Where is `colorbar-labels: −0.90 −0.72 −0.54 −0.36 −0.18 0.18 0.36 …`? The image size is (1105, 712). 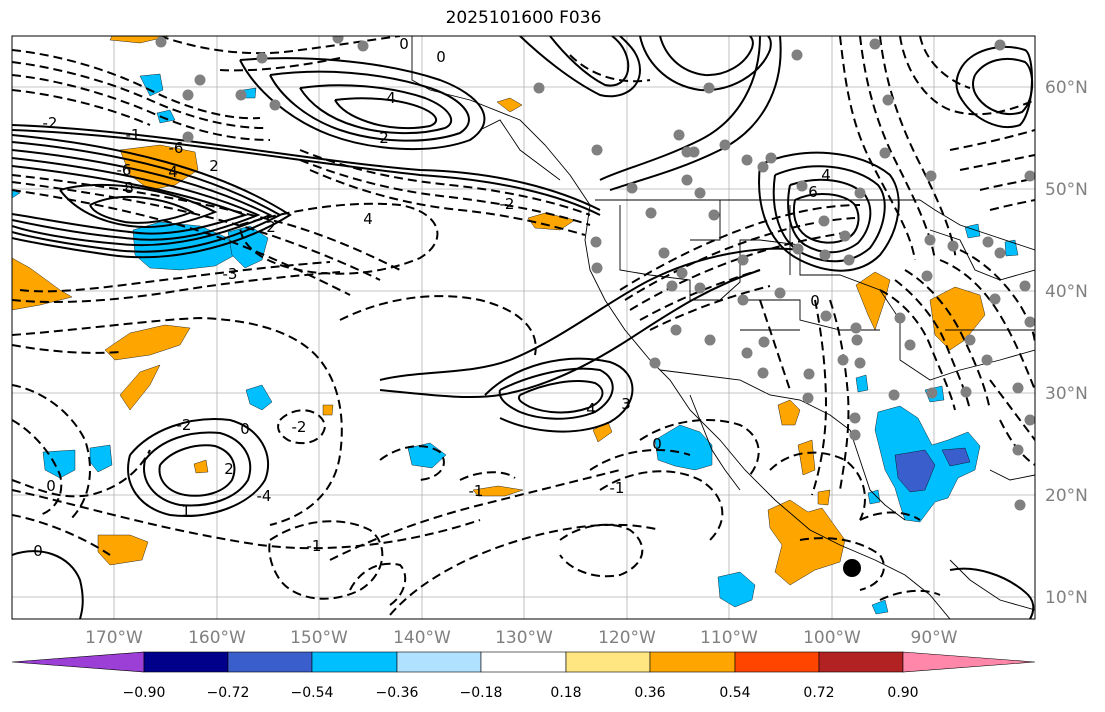
colorbar-labels: −0.90 −0.72 −0.54 −0.36 −0.18 0.18 0.36 … is located at coordinates (521, 693).